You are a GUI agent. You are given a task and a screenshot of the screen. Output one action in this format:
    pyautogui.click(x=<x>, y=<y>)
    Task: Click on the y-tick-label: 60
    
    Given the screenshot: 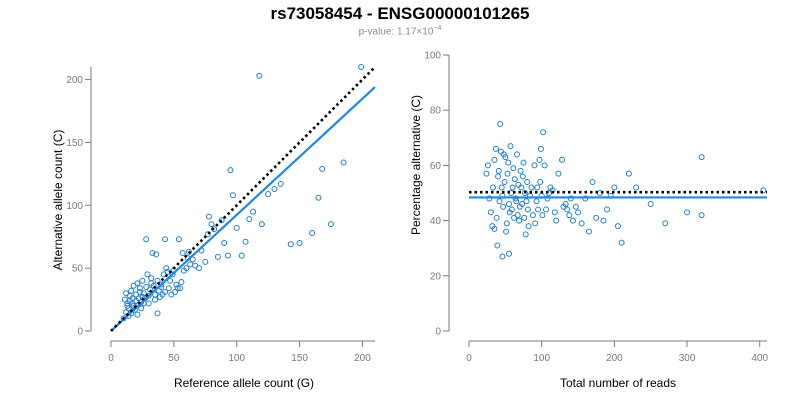 What is the action you would take?
    pyautogui.click(x=436, y=166)
    